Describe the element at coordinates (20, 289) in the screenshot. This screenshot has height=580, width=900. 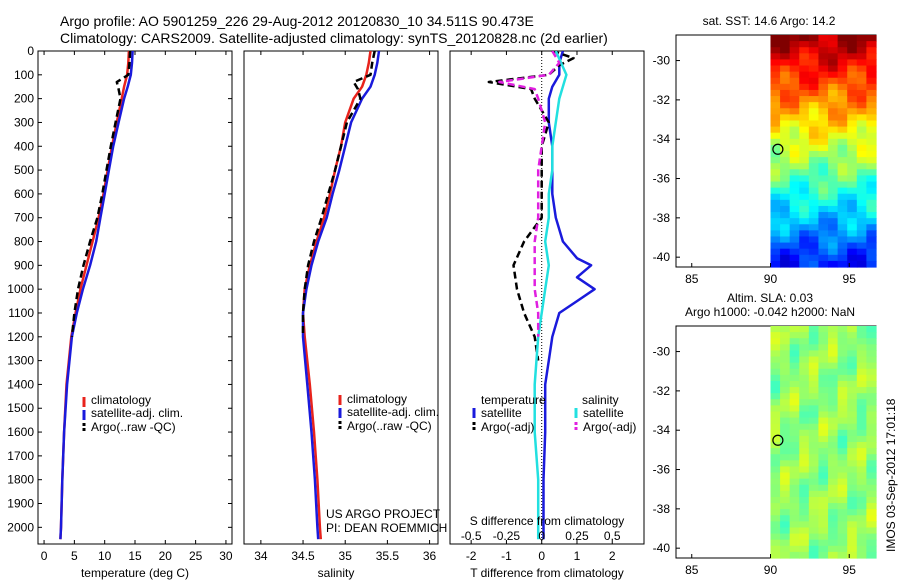
I see `depth-tick-label: 1000` at that location.